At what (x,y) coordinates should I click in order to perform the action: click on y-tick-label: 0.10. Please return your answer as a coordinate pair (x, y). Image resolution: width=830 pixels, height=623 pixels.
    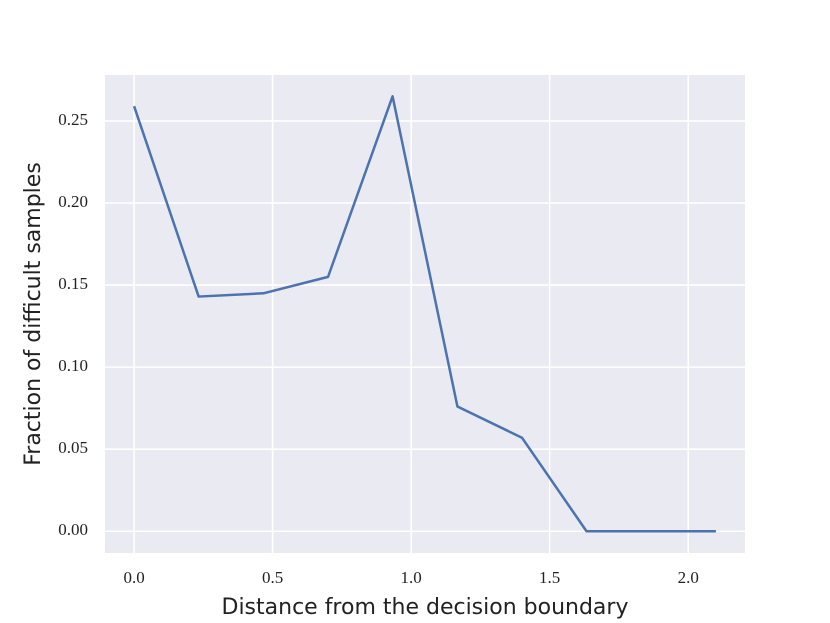
    Looking at the image, I should click on (73, 365).